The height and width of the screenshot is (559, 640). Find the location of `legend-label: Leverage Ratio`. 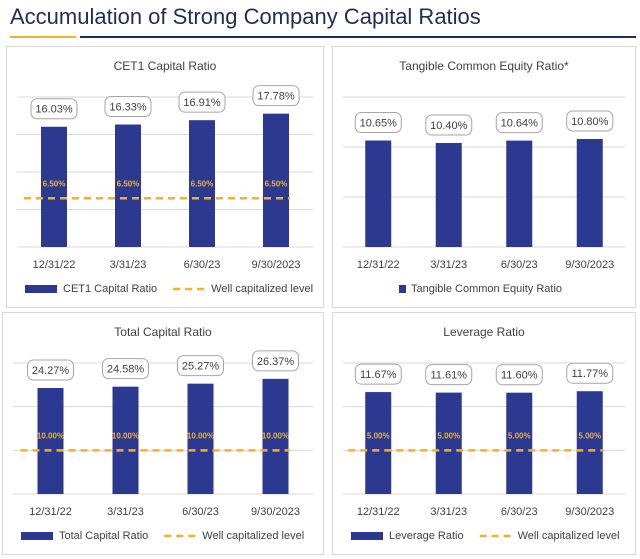

legend-label: Leverage Ratio is located at coordinates (426, 536).